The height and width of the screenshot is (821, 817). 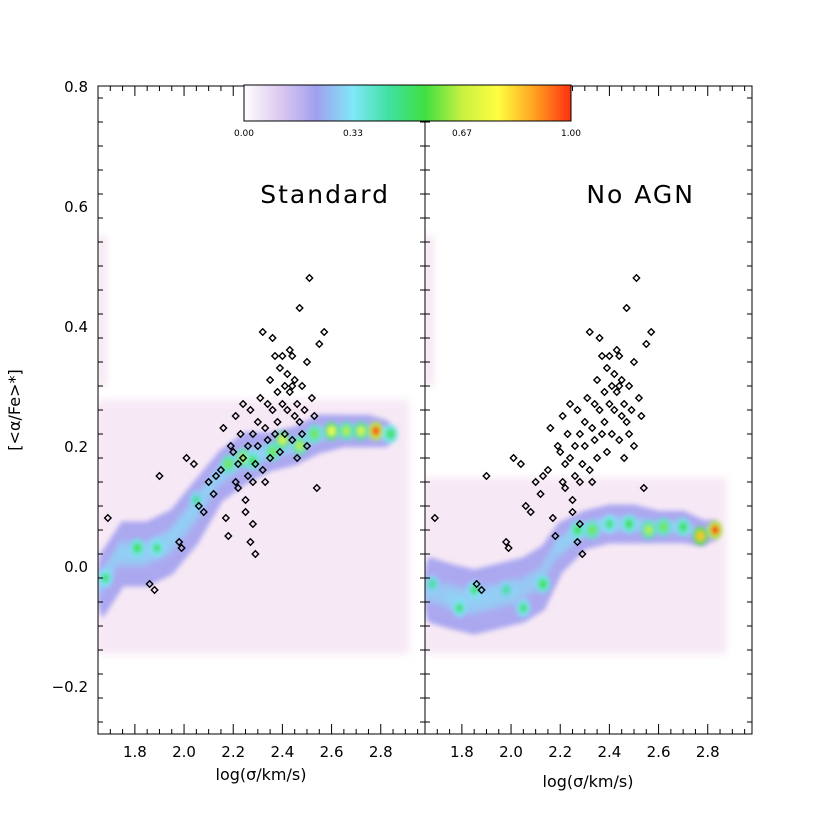 I want to click on colorbar: 0.00 0.33 0.67 1.00, so click(x=407, y=111).